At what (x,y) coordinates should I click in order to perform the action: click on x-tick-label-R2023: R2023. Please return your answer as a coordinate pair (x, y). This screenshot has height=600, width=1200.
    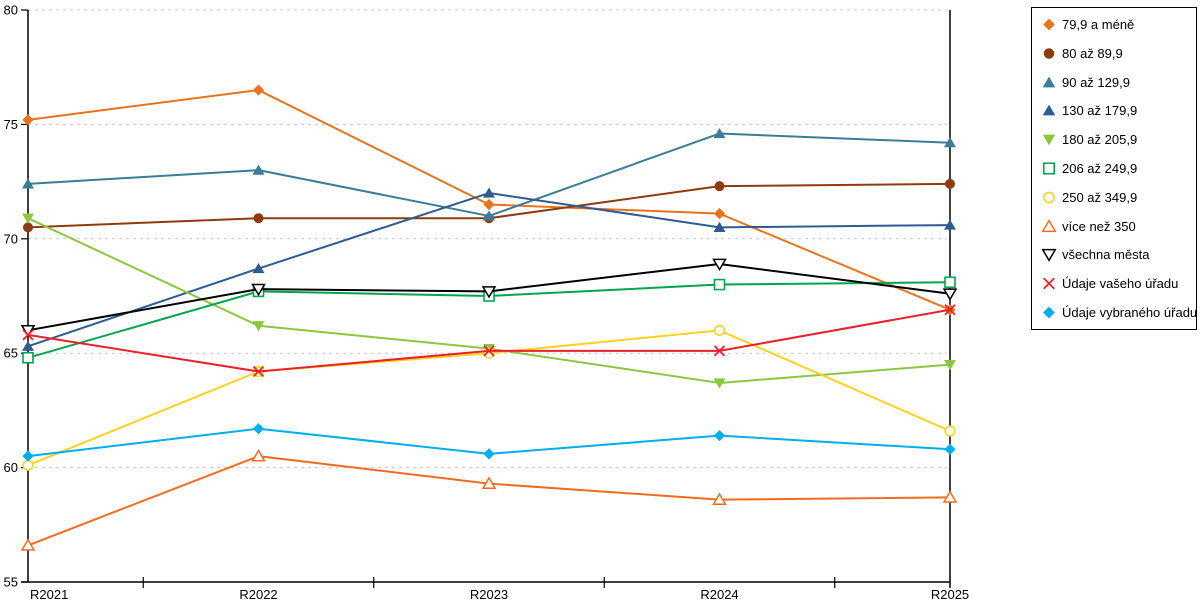
    Looking at the image, I should click on (489, 593).